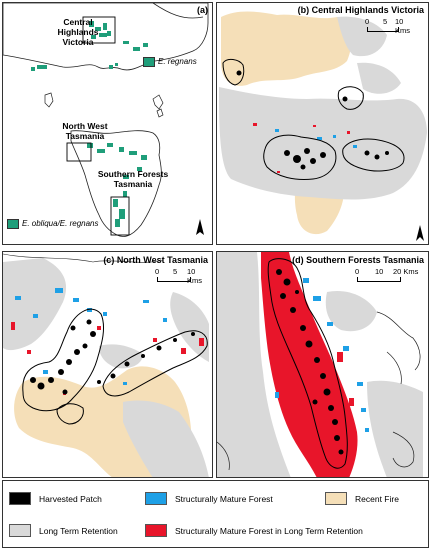 The image size is (431, 550). I want to click on fire-swatch, so click(336, 498).